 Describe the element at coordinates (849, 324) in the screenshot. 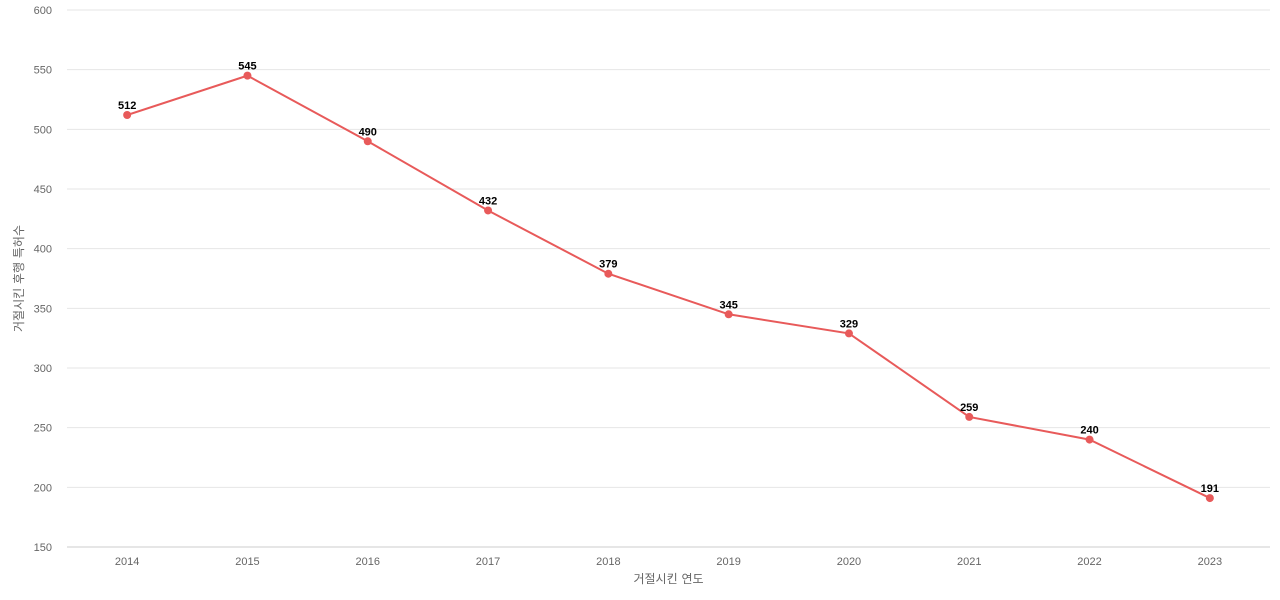

I see `data-label: 329` at that location.